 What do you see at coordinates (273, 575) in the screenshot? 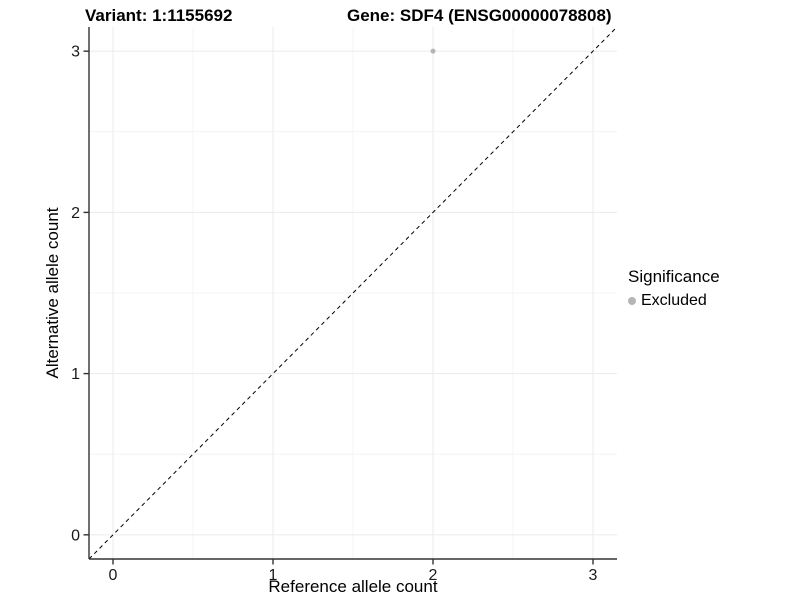
I see `x-tick-label: 1` at bounding box center [273, 575].